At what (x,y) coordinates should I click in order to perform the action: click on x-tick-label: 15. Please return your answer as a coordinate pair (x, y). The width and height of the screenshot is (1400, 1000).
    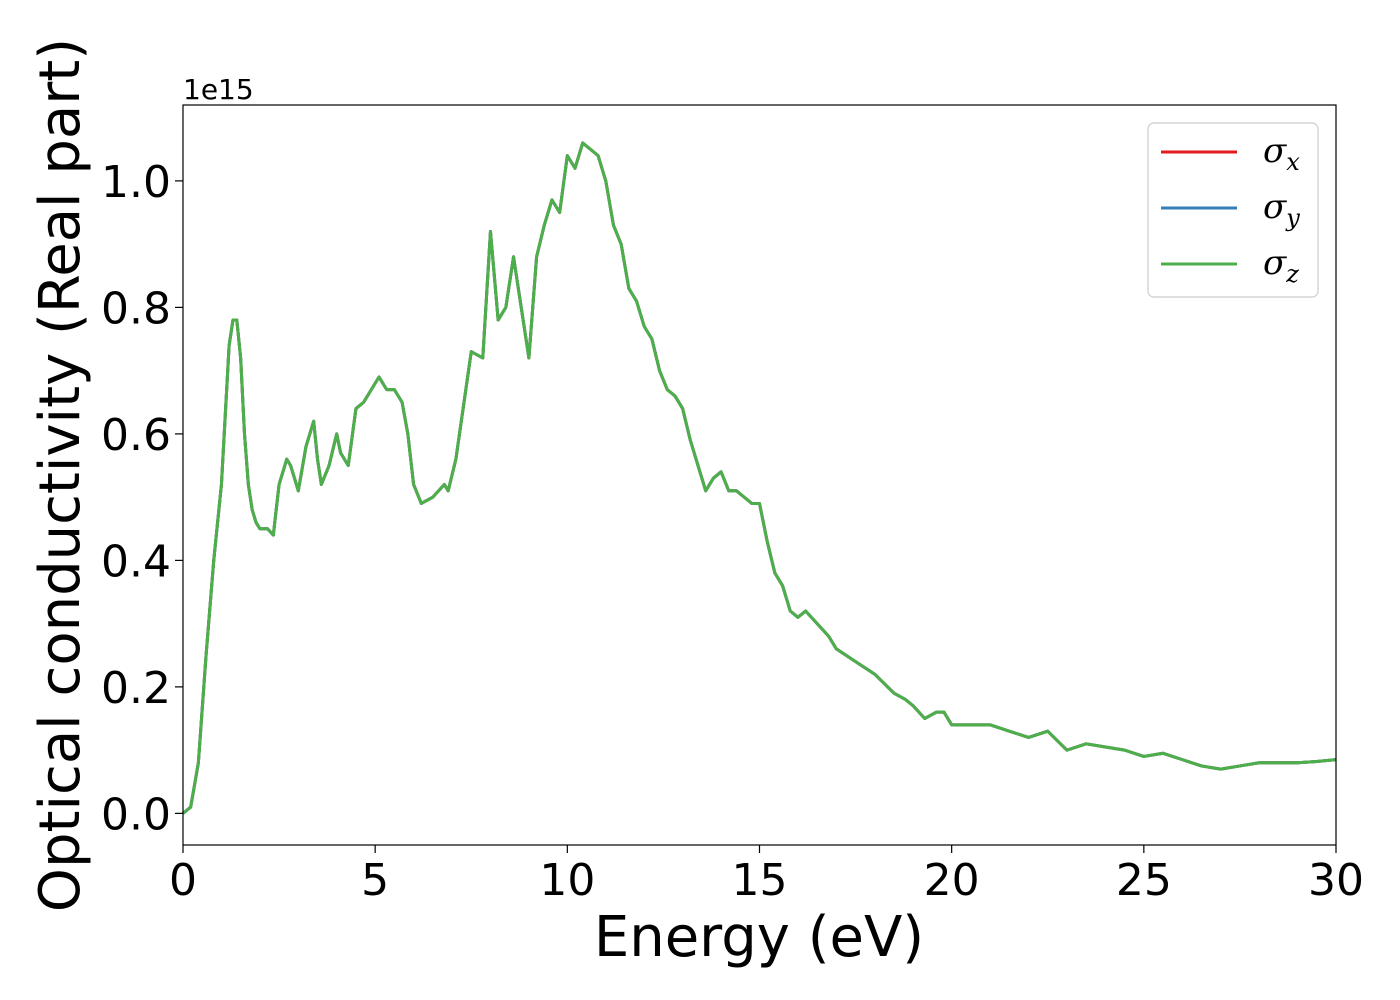
    Looking at the image, I should click on (760, 880).